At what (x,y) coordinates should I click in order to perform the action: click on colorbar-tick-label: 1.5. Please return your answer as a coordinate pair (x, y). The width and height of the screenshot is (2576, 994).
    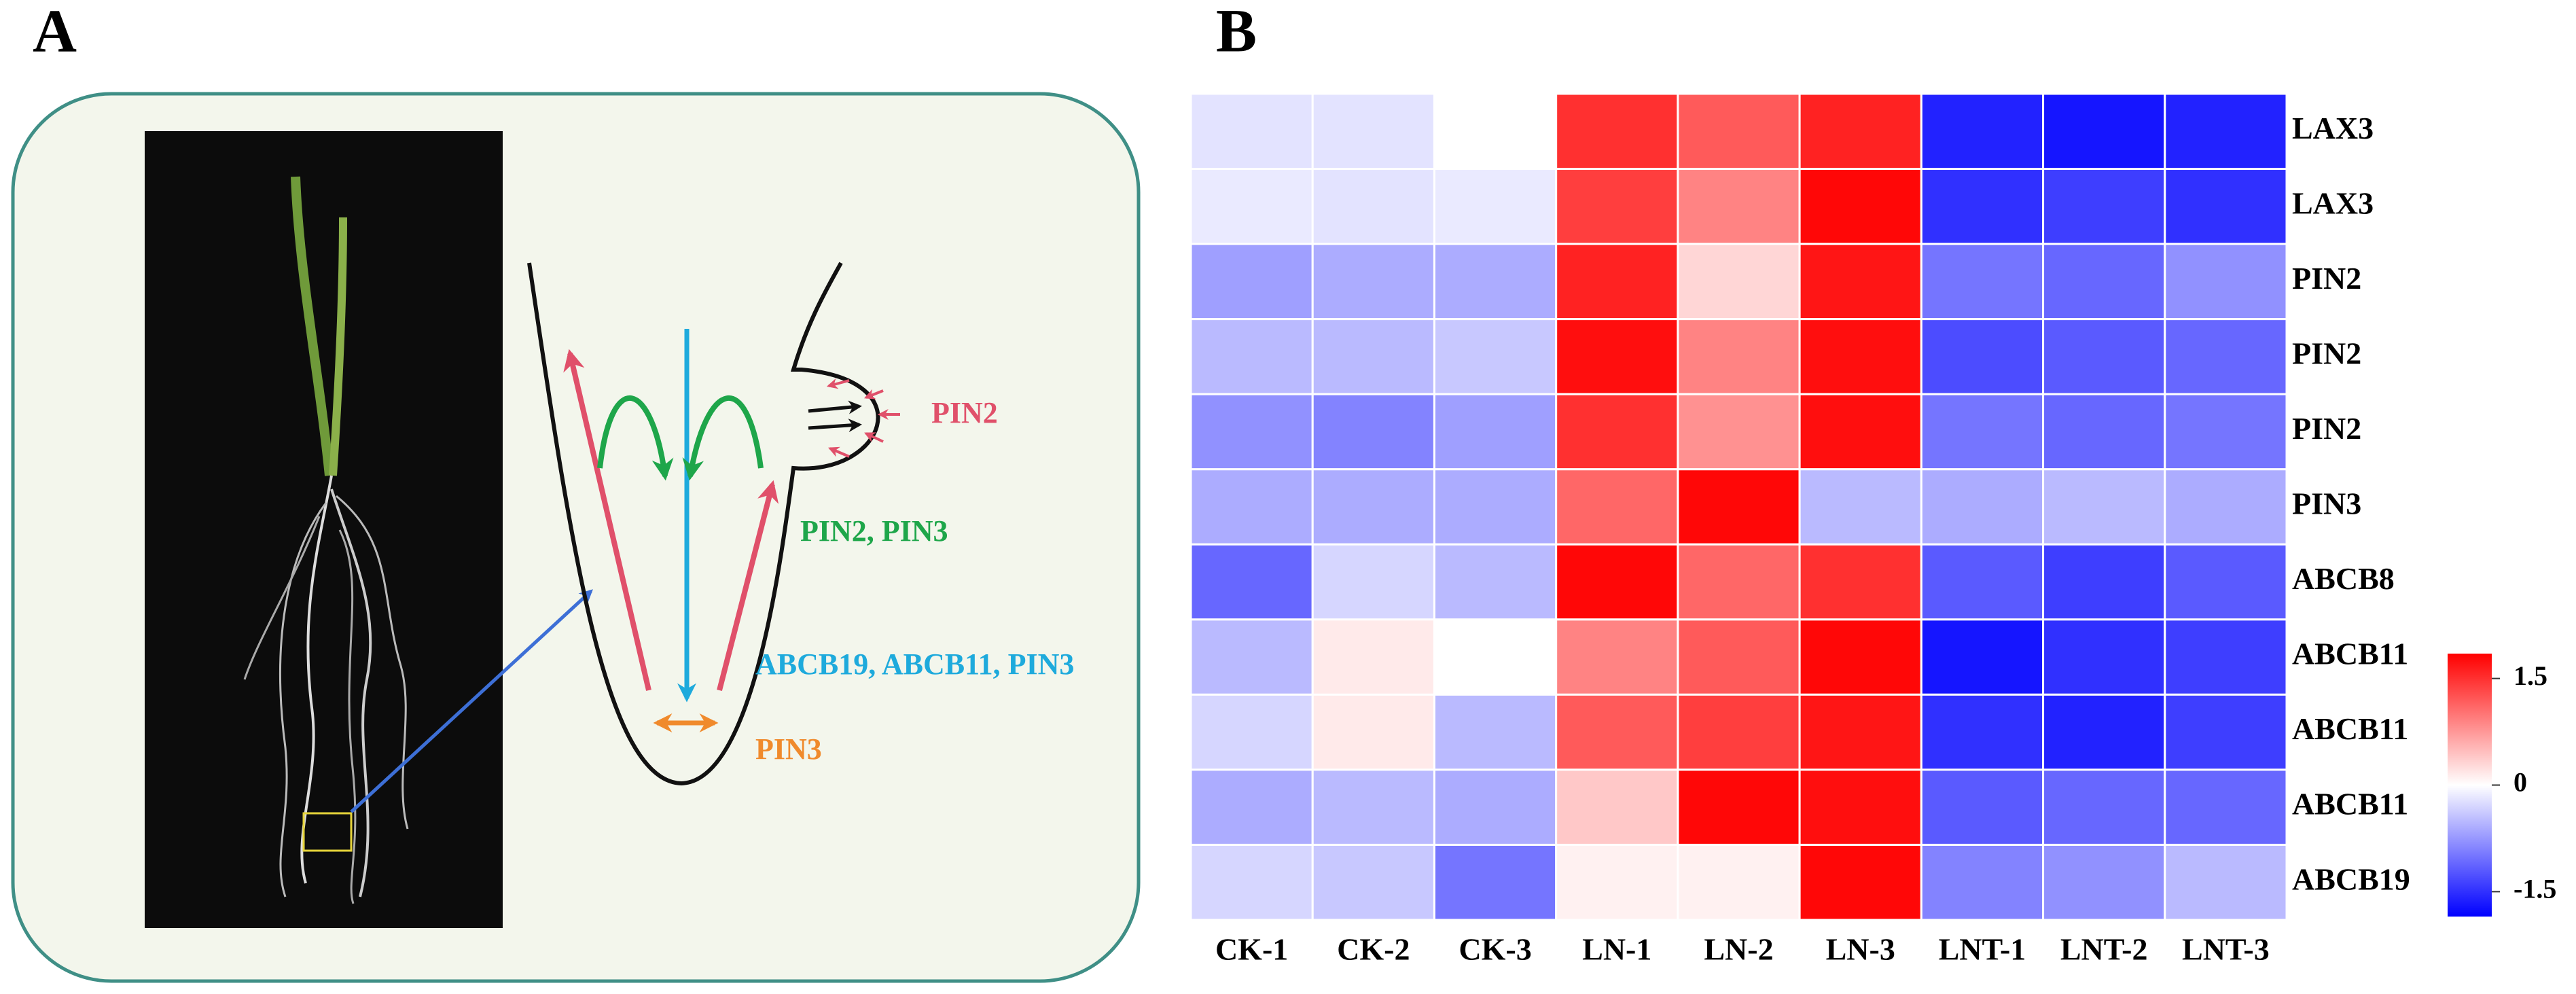
    Looking at the image, I should click on (2531, 675).